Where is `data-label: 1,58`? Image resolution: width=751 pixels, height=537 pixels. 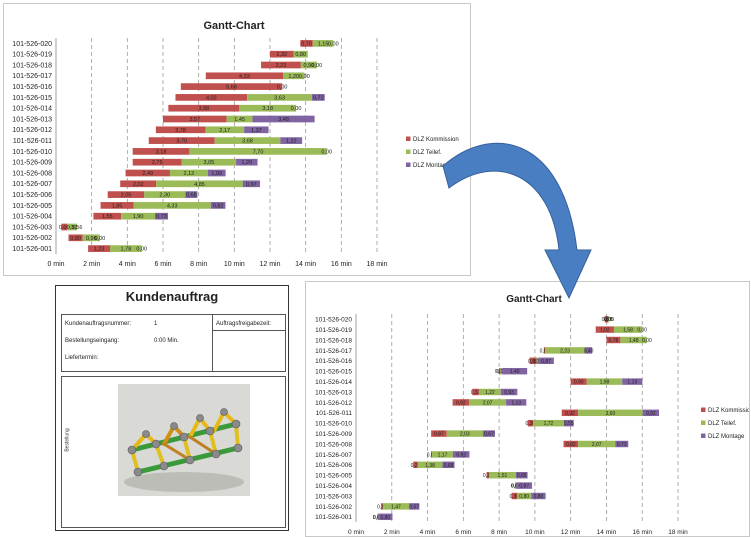 data-label: 1,58 is located at coordinates (628, 331).